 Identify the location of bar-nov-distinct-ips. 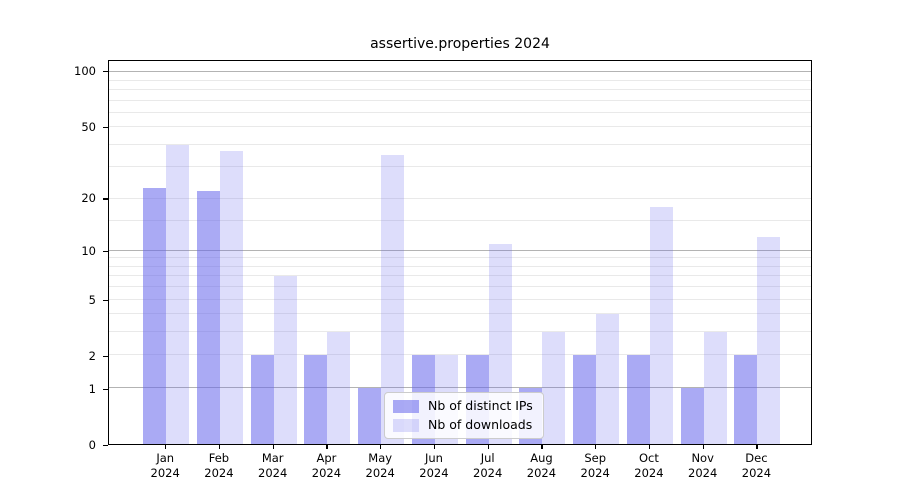
(692, 416).